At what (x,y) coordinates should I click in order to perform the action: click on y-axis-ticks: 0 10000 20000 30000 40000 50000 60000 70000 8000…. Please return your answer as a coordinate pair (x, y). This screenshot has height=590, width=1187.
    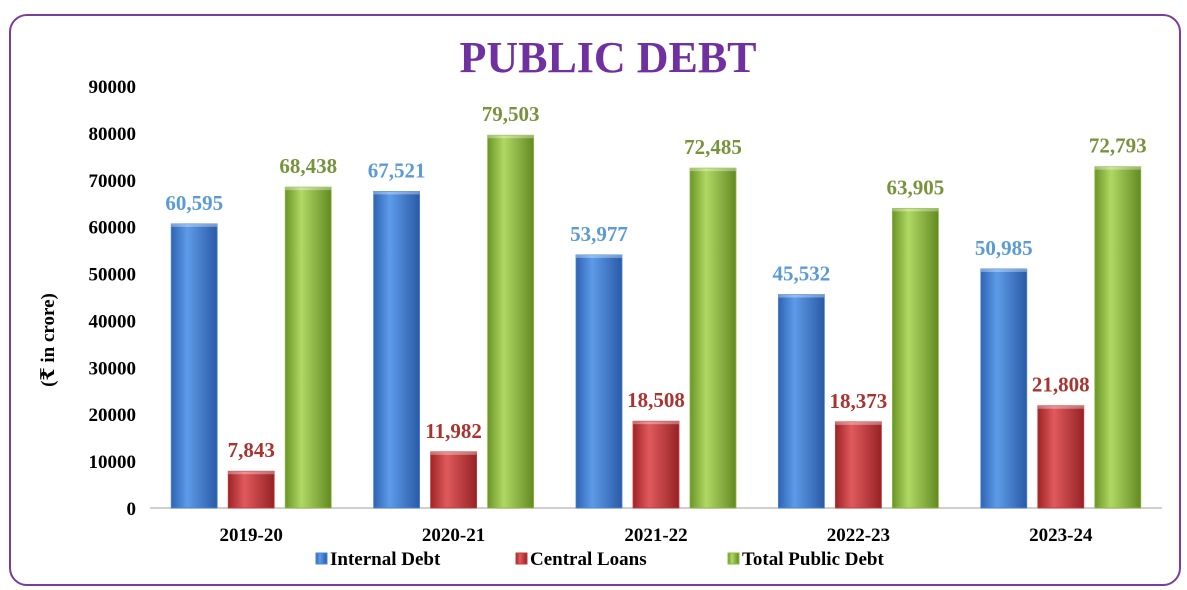
    Looking at the image, I should click on (113, 298).